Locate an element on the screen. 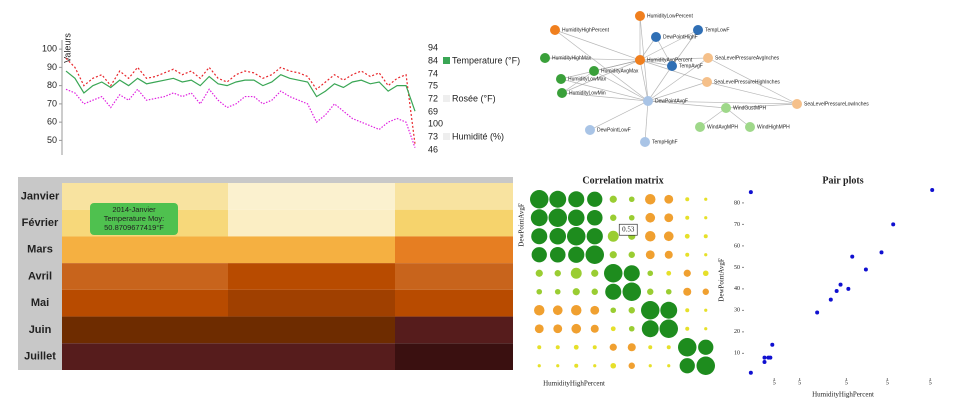 The height and width of the screenshot is (404, 959). node-label: TempAvgF is located at coordinates (691, 66).